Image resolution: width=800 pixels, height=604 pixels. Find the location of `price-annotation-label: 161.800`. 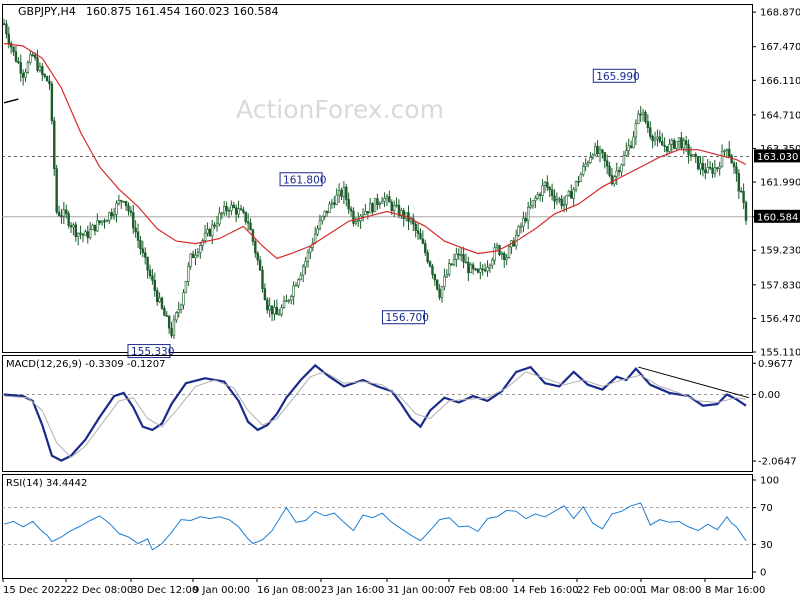

price-annotation-label: 161.800 is located at coordinates (304, 180).